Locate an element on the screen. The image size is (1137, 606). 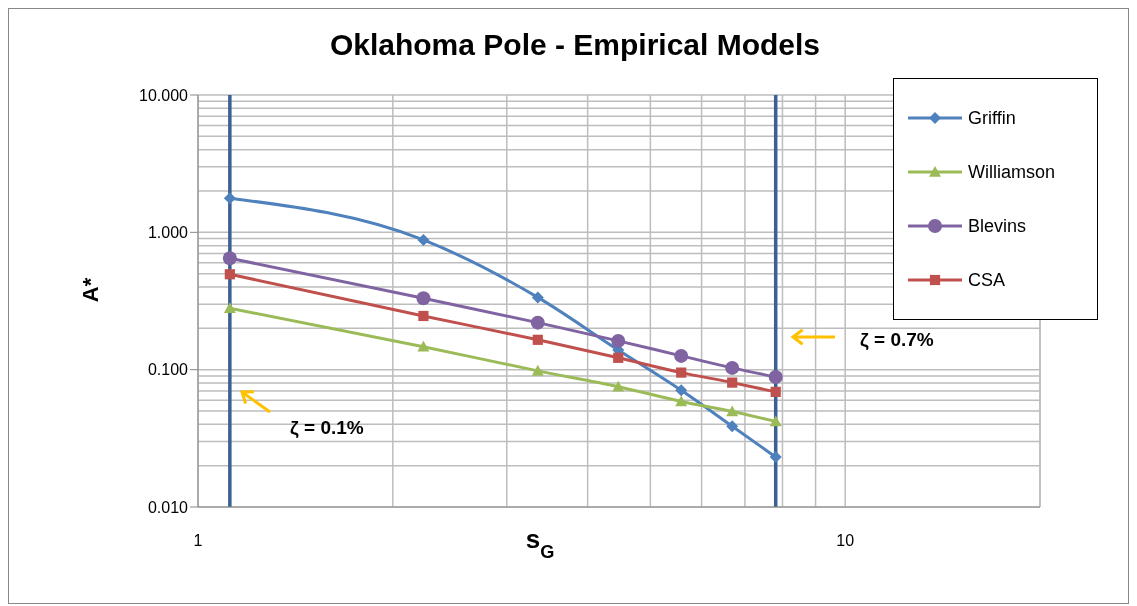
y-tick-label: 0.100 is located at coordinates (168, 370).